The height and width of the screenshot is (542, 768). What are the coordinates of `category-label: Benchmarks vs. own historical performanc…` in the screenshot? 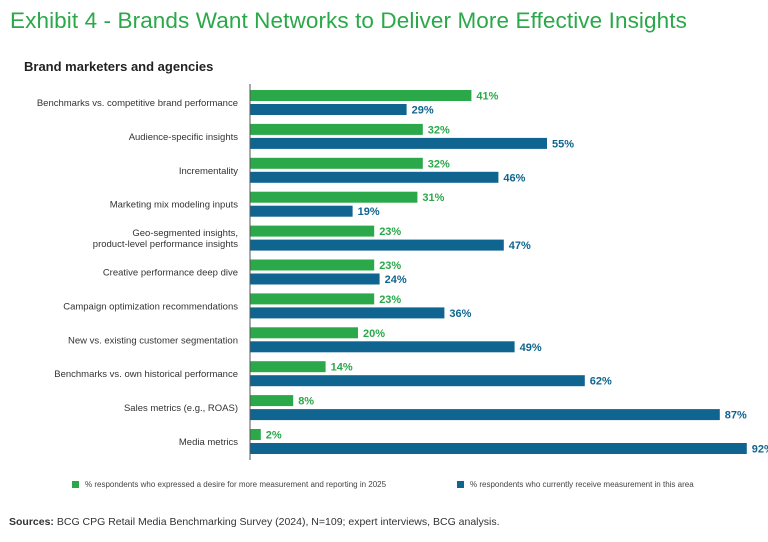 It's located at (146, 374).